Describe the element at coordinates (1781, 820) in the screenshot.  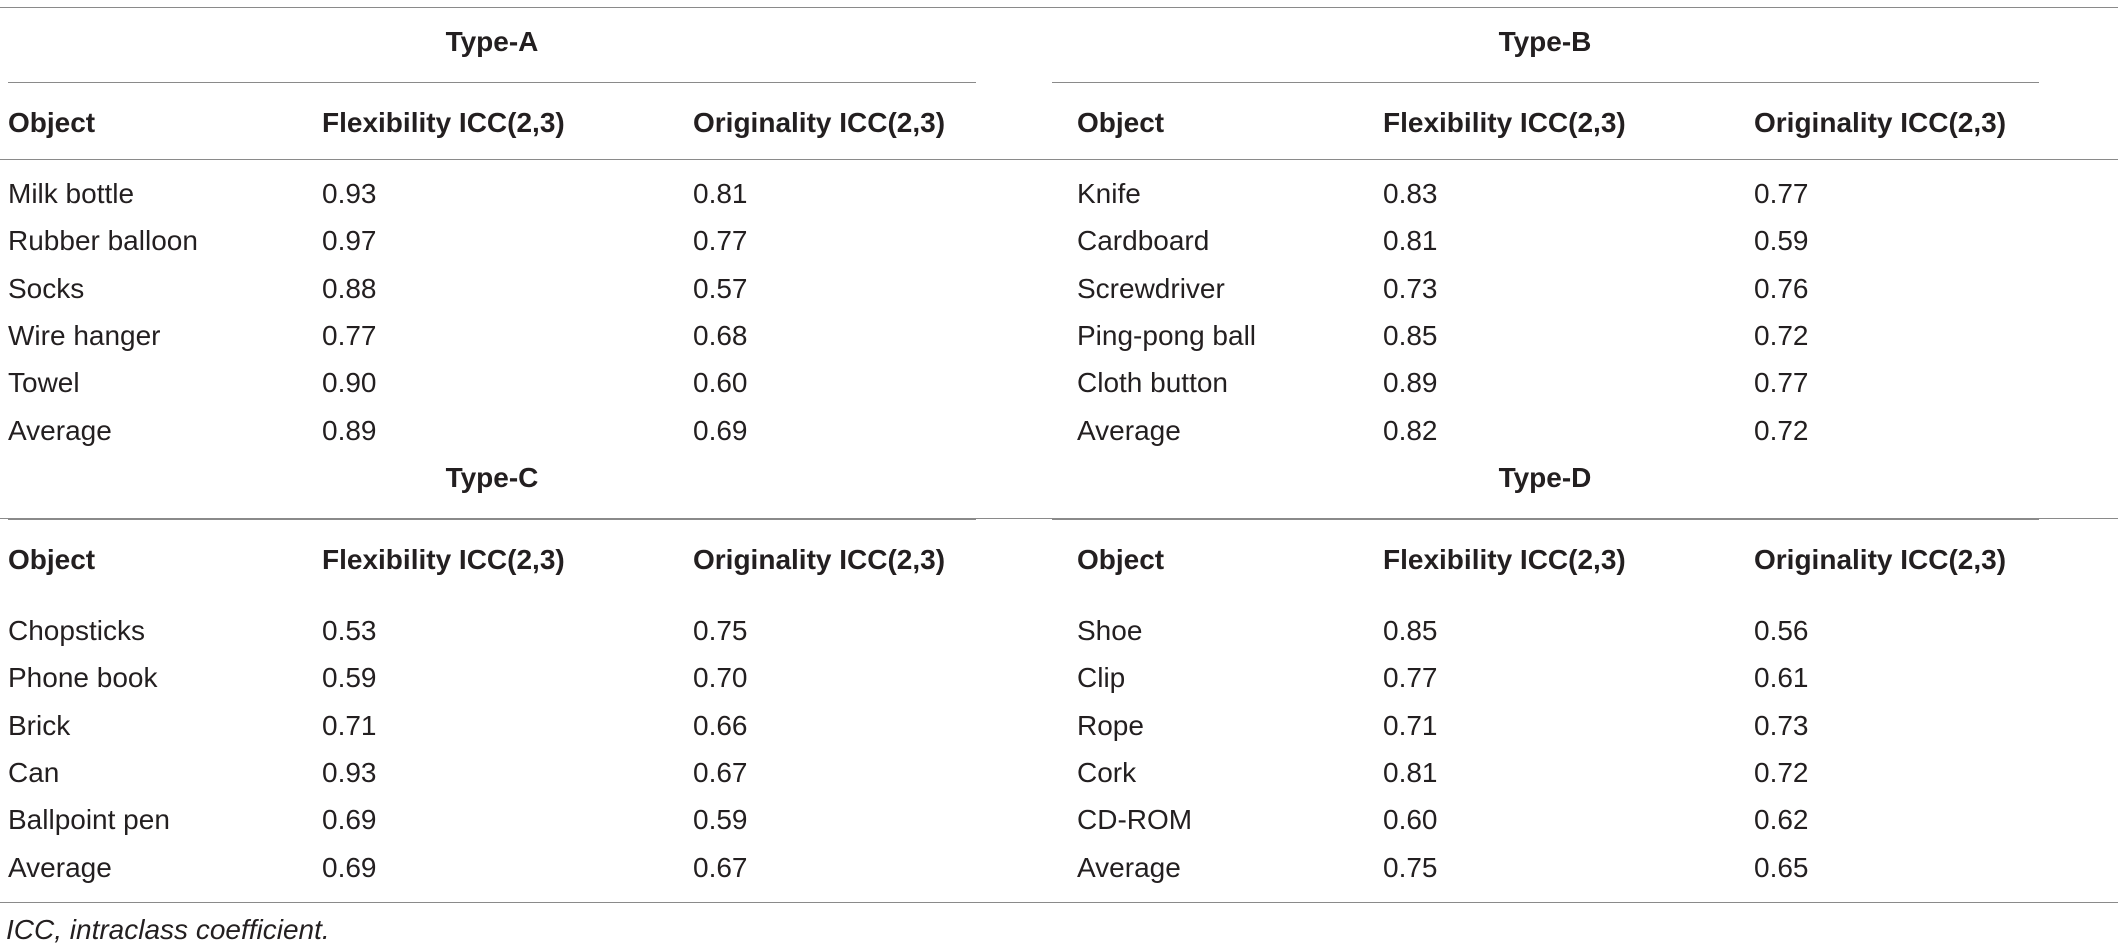
I see `type-d-row-5-originality: 0.62` at that location.